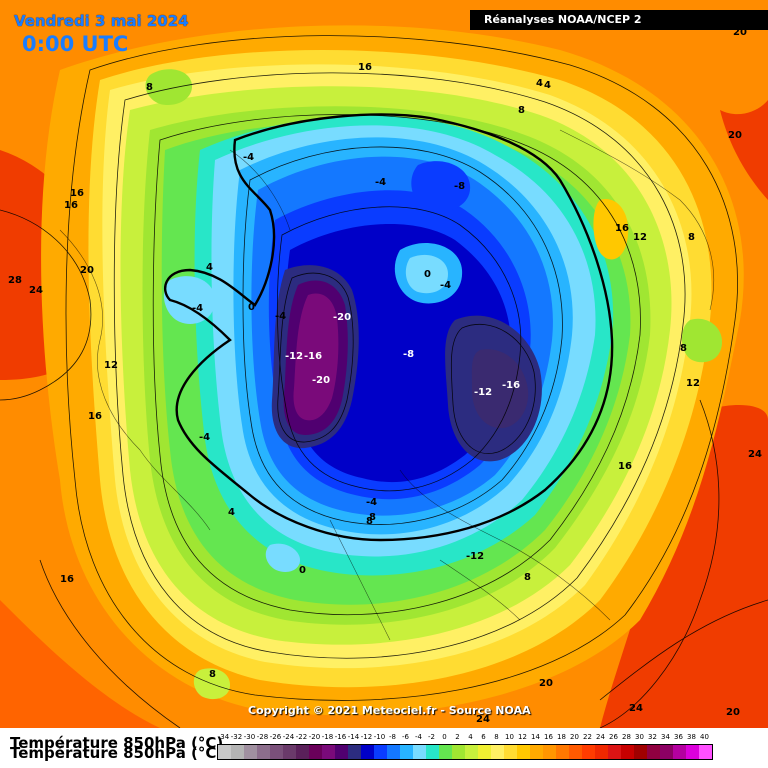 Image resolution: width=768 pixels, height=768 pixels. I want to click on scale-tick-label: 30, so click(639, 737).